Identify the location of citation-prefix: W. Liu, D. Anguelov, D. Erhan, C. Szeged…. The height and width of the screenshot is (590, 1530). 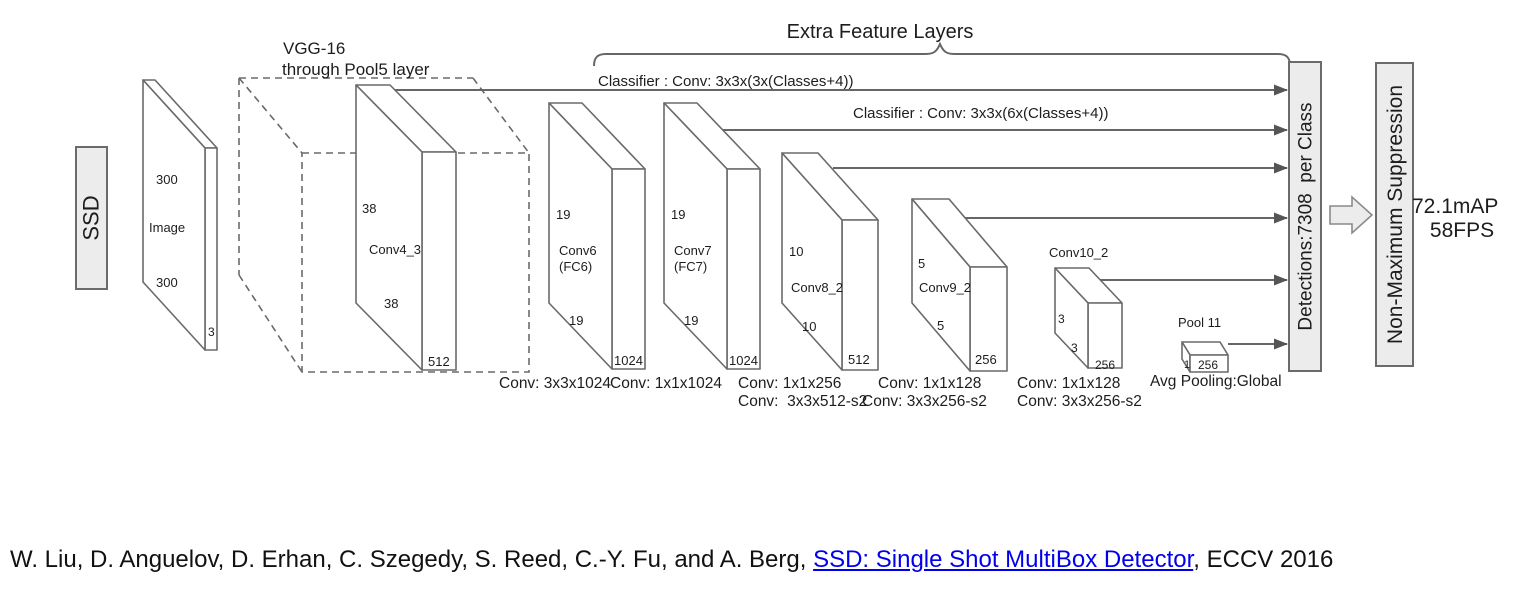
(412, 559).